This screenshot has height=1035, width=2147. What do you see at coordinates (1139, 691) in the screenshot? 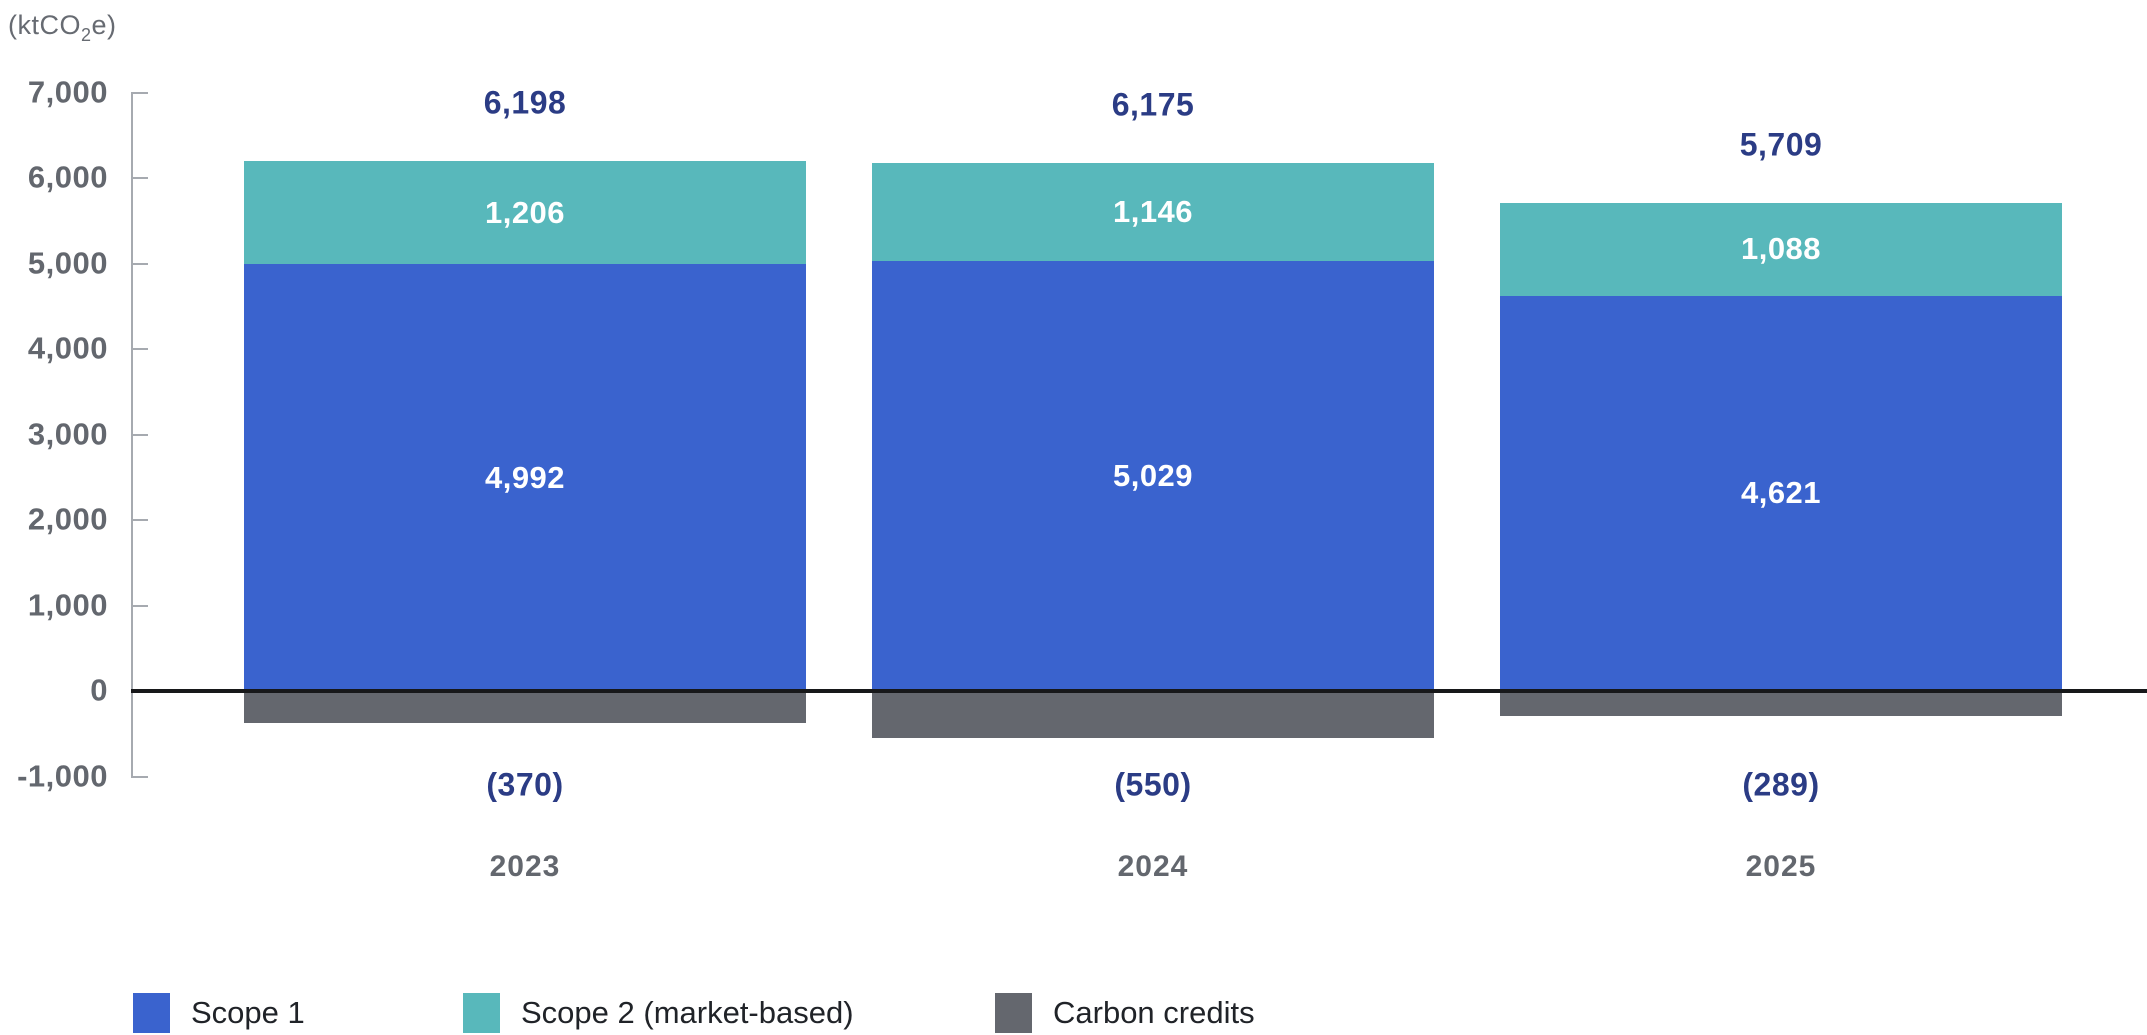
I see `zero-baseline` at bounding box center [1139, 691].